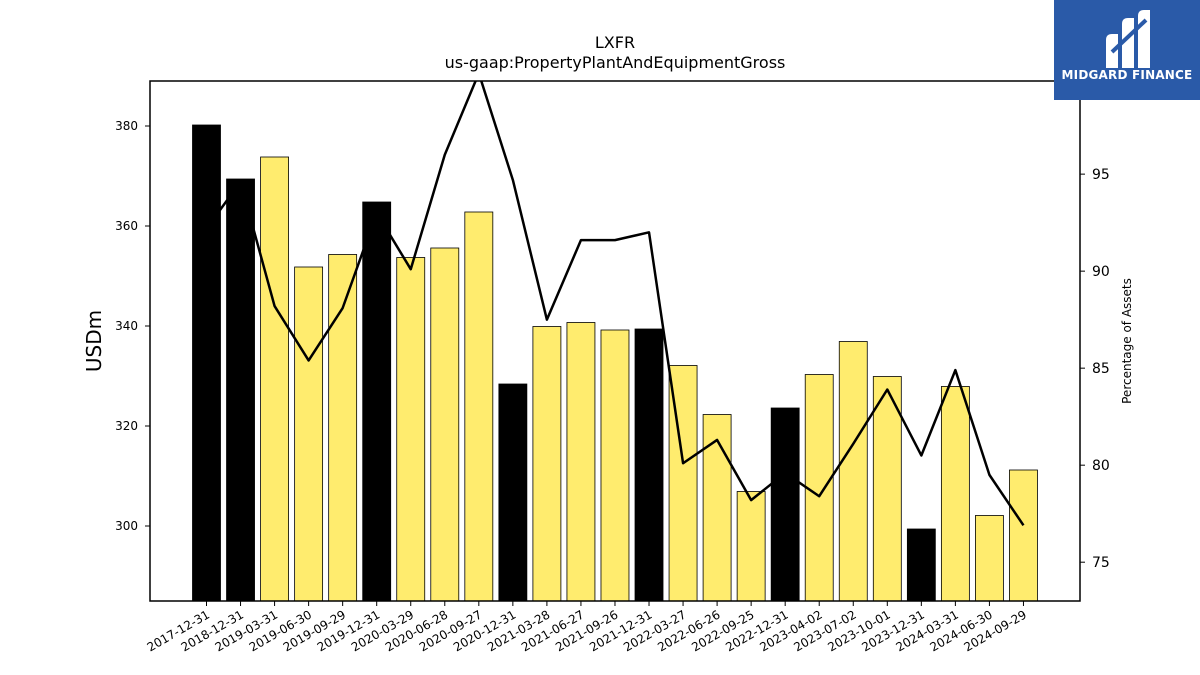 The height and width of the screenshot is (675, 1200). Describe the element at coordinates (126, 326) in the screenshot. I see `y-tick-label: 340` at that location.